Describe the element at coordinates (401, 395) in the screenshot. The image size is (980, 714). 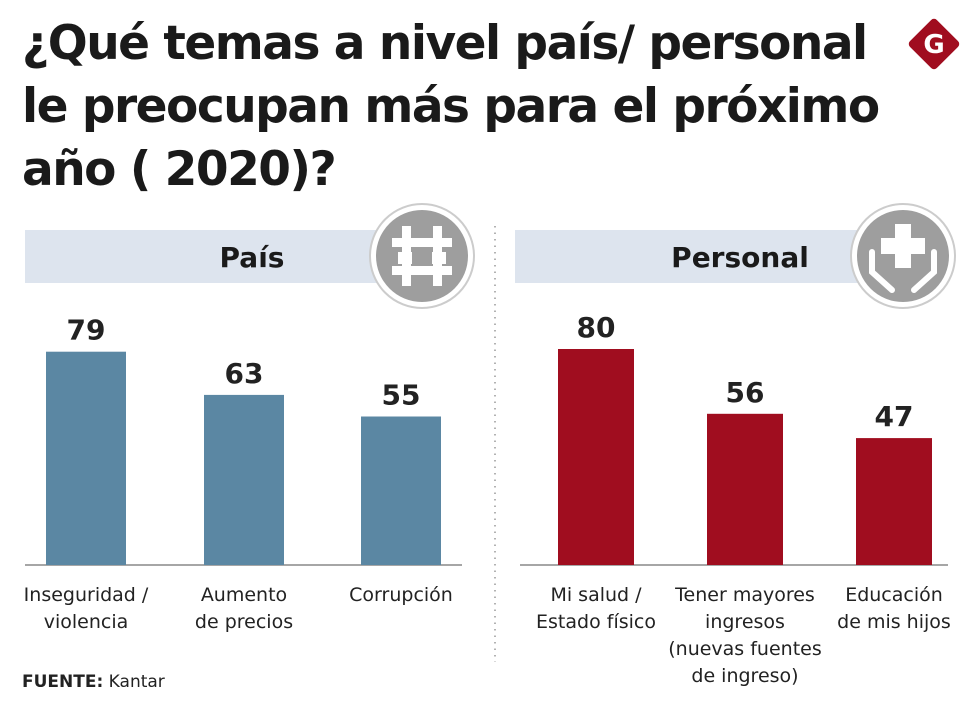
I see `pais-value-label: 55` at that location.